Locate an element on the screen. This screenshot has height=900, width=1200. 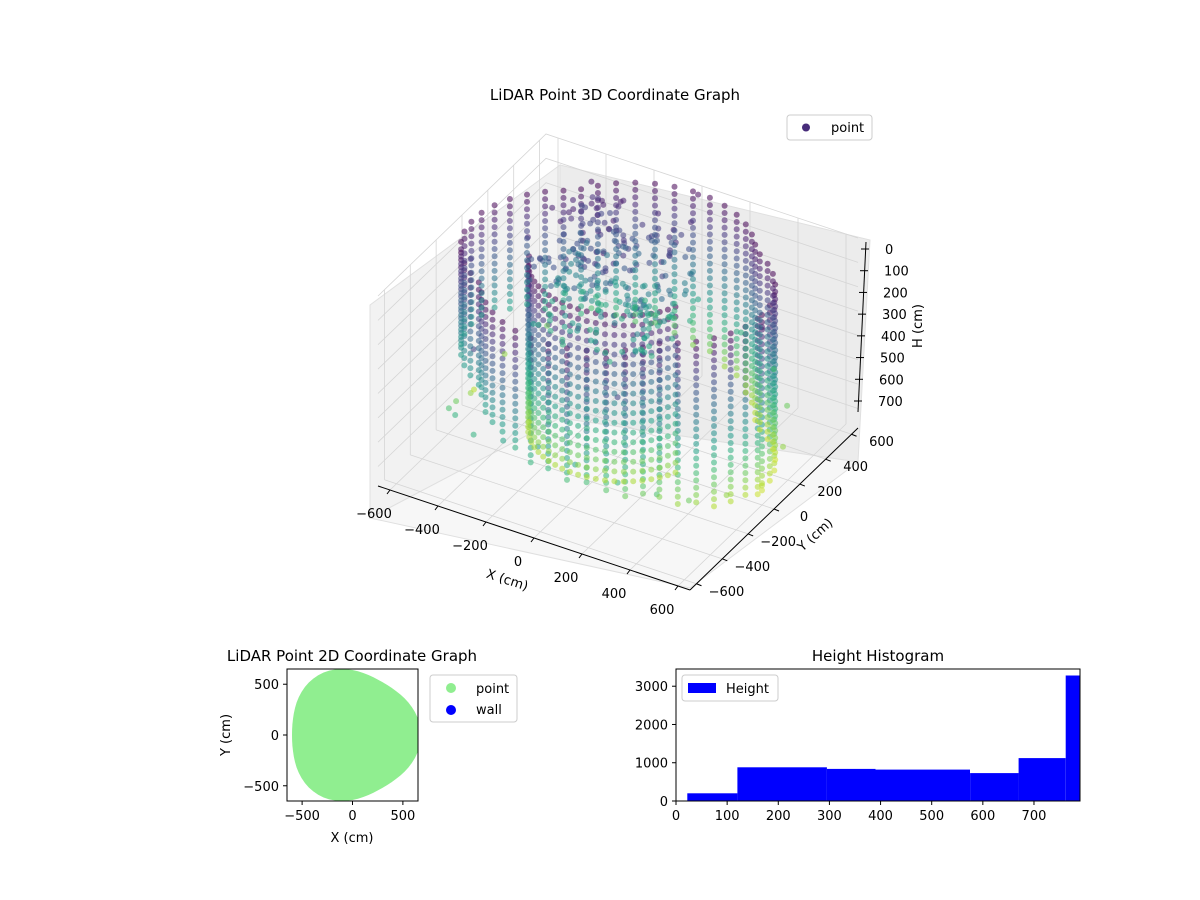
histogram-x-ticks: 0 100 200 300 400 500 600 700 is located at coordinates (859, 812).